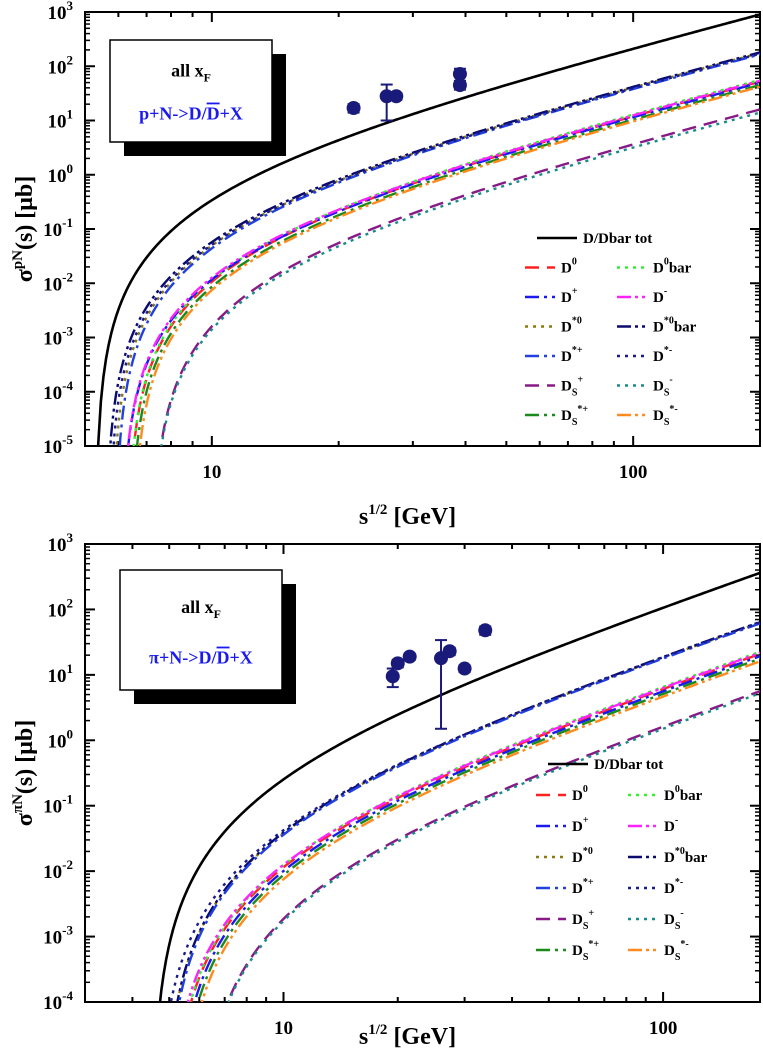 The height and width of the screenshot is (1050, 763). I want to click on legend-label-Dsstplus: DS *+, so click(585, 951).